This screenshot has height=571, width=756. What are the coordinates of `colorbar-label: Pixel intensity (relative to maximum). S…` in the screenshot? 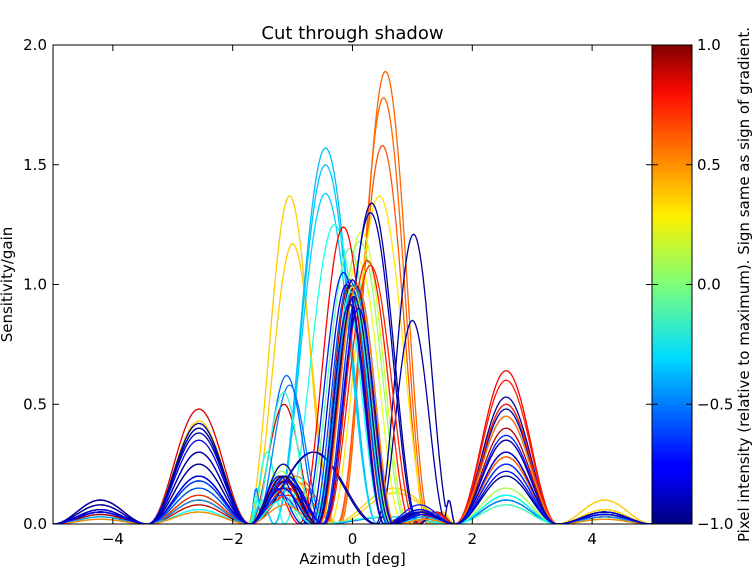 It's located at (744, 284).